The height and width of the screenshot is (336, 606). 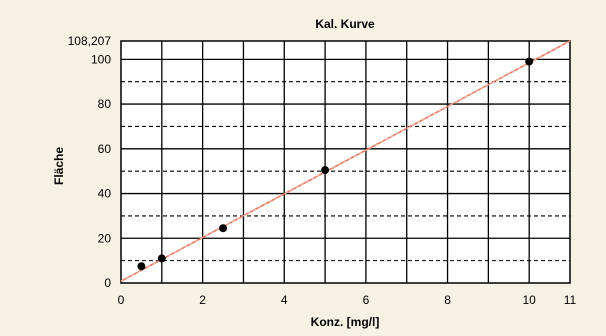 I want to click on y-tick-label: 80, so click(x=105, y=104).